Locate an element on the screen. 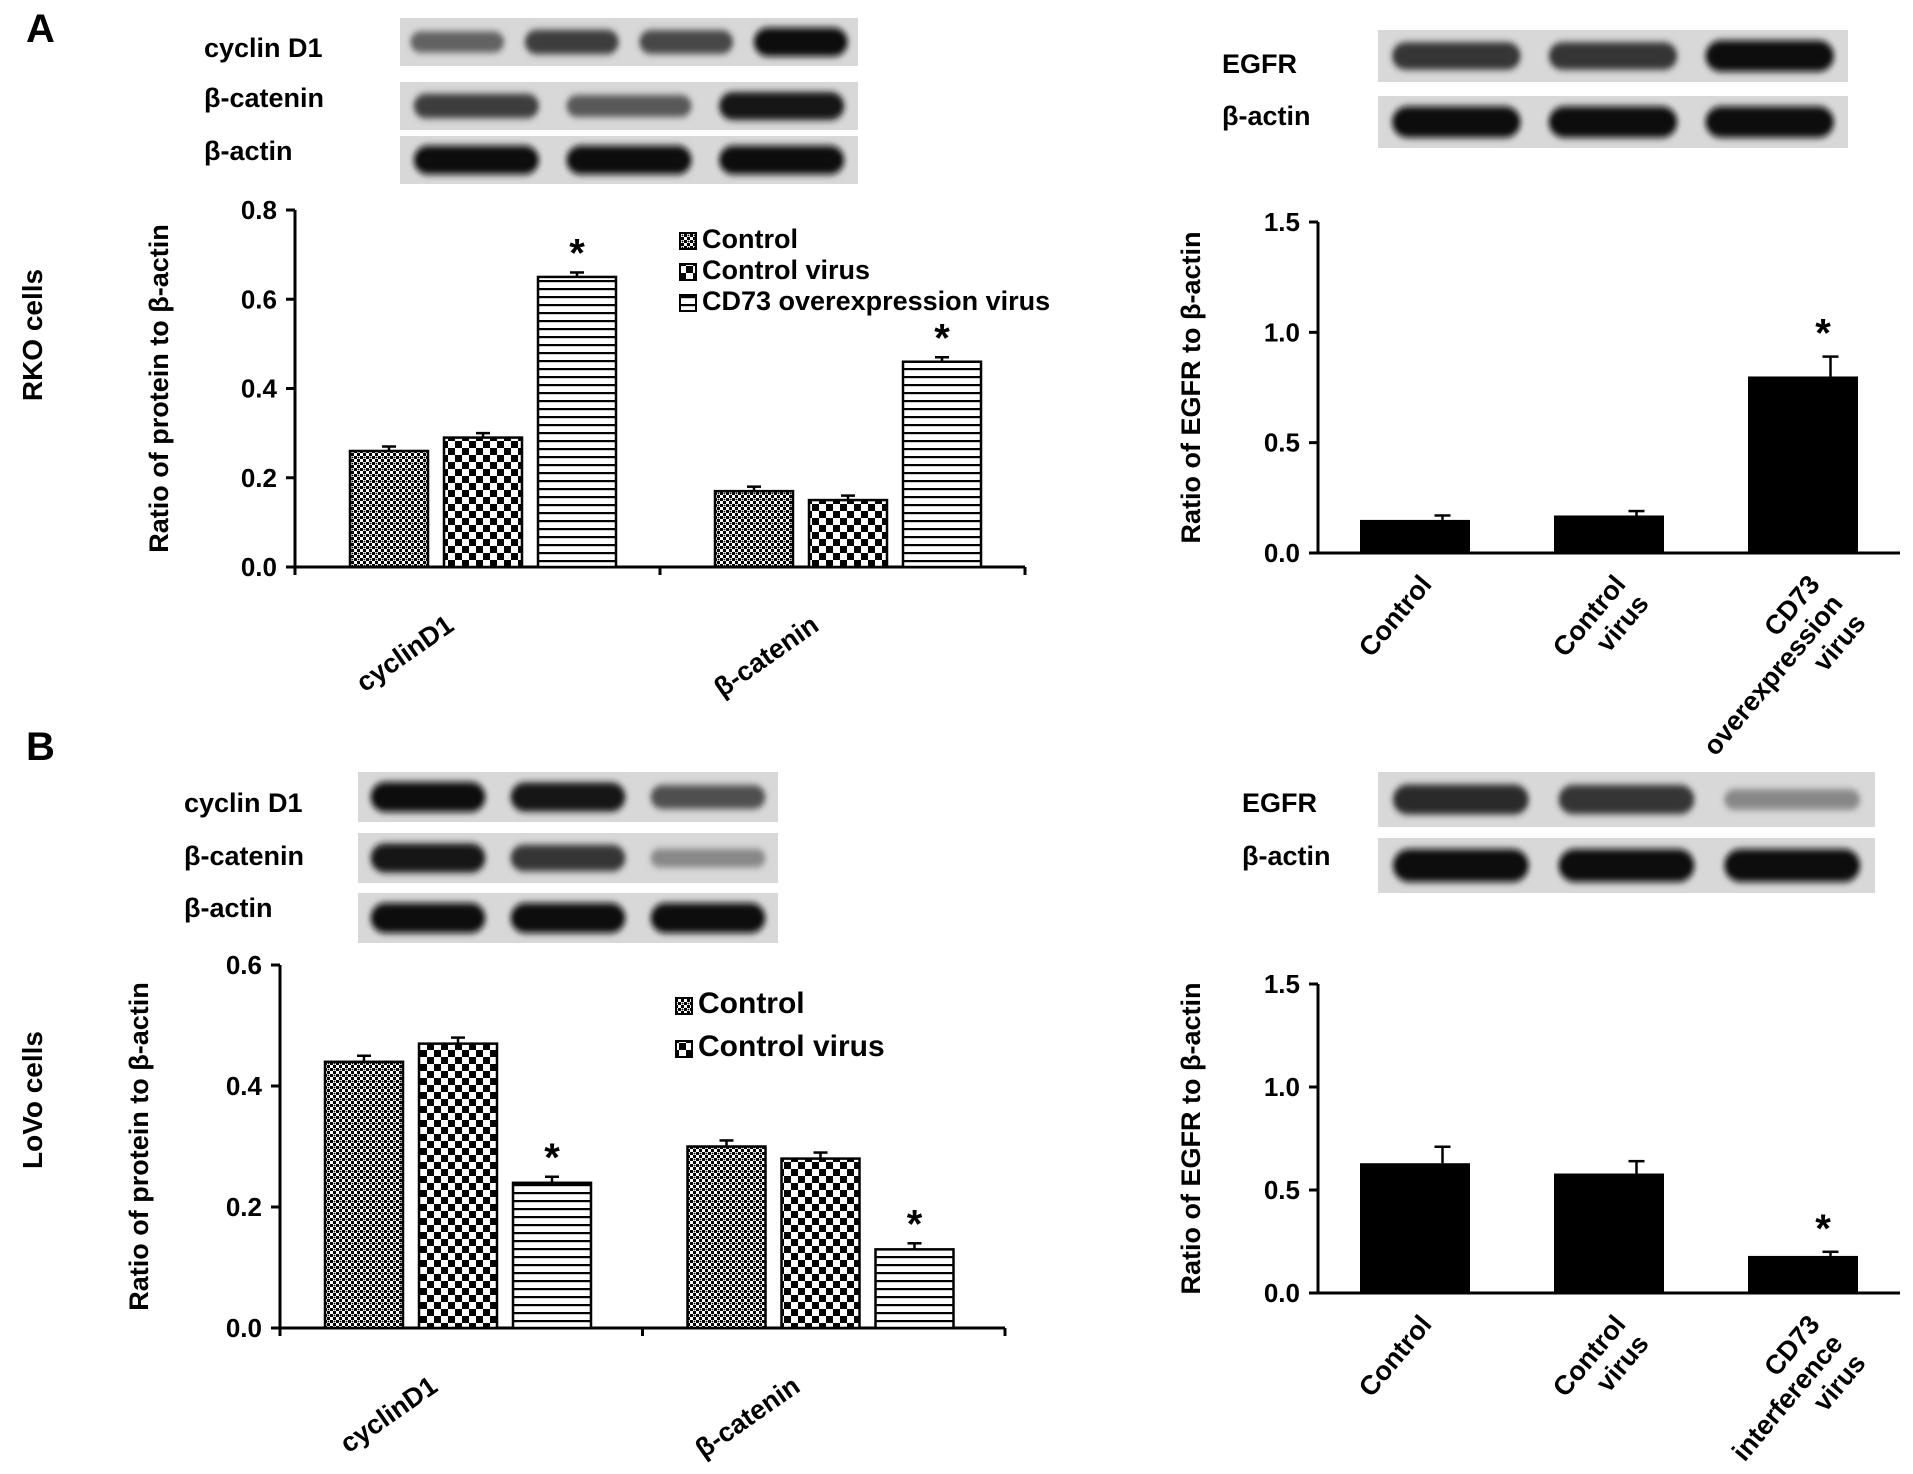 This screenshot has height=1474, width=1913. x-category-label: β-catenin is located at coordinates (766, 655).